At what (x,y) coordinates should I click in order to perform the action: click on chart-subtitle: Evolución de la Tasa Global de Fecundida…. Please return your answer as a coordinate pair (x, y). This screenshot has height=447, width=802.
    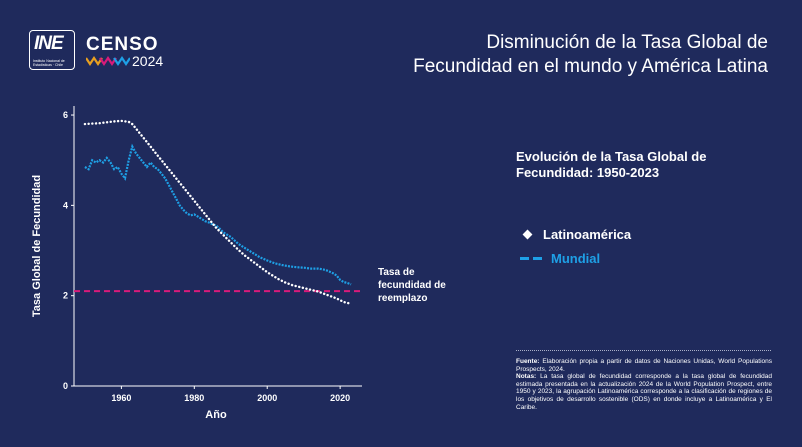
    Looking at the image, I should click on (631, 165).